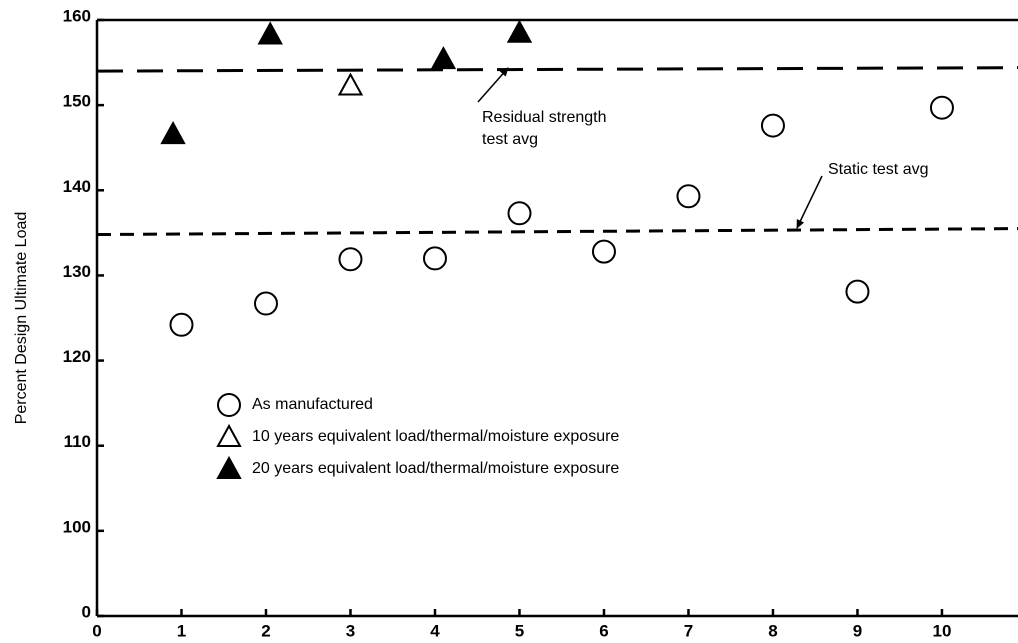 This screenshot has height=643, width=1018. What do you see at coordinates (181, 630) in the screenshot?
I see `x-tick-label: 1` at bounding box center [181, 630].